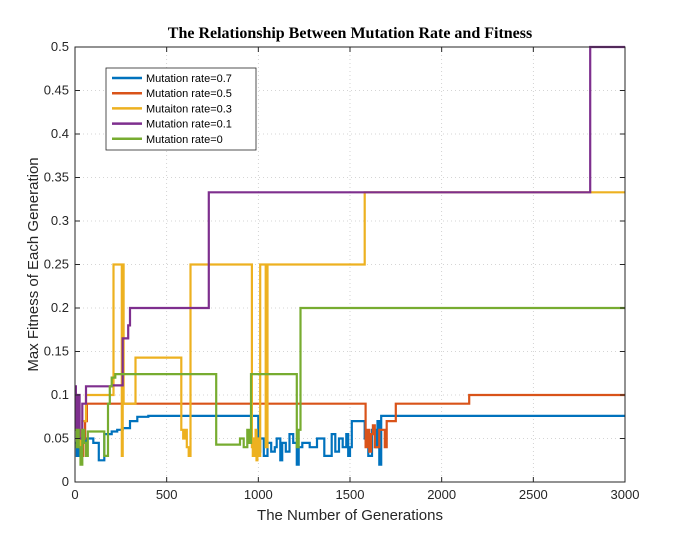 This screenshot has width=673, height=533. I want to click on legend-label: Mutation rate=0.7, so click(189, 79).